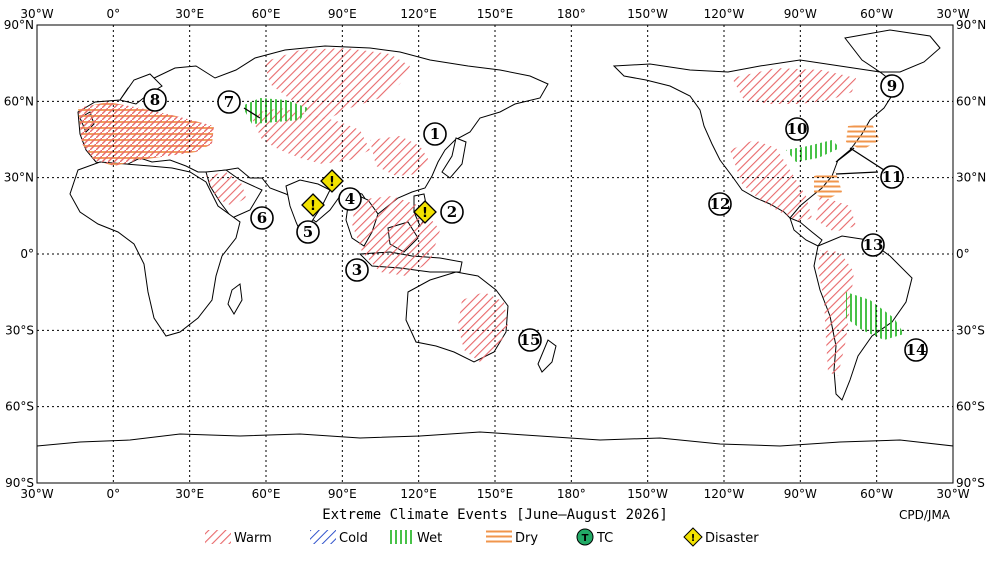  I want to click on event-marker-15: 15, so click(530, 340).